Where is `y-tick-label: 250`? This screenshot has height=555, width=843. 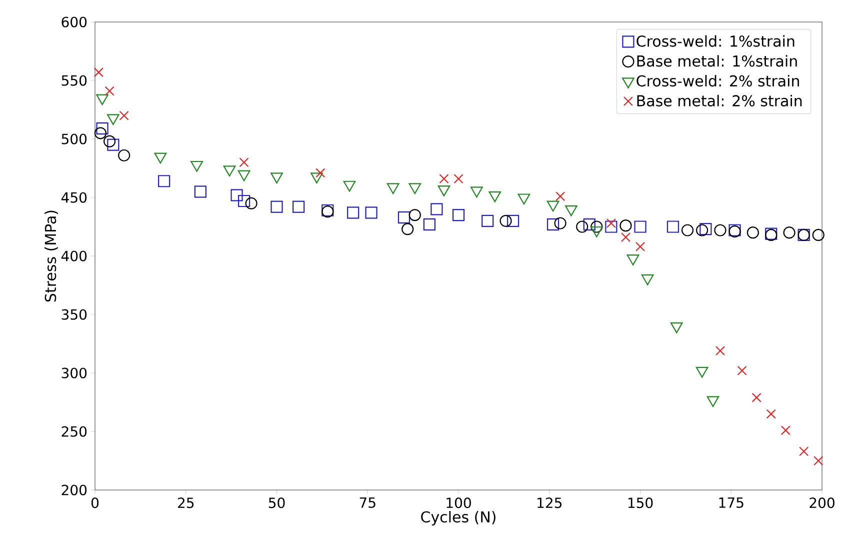
y-tick-label: 250 is located at coordinates (74, 431).